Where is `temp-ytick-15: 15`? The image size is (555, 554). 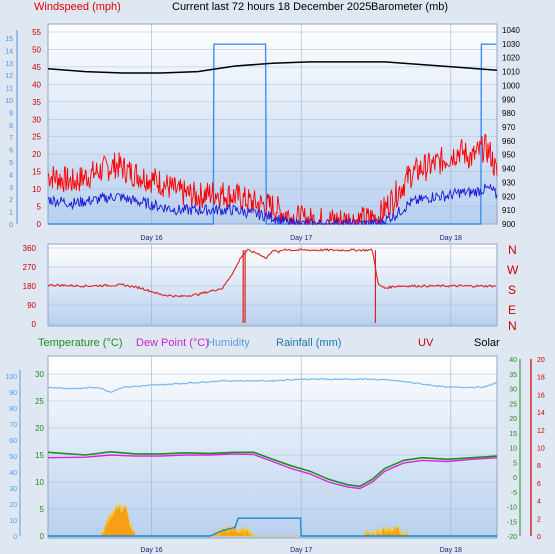
temp-ytick-15: 15 is located at coordinates (39, 455).